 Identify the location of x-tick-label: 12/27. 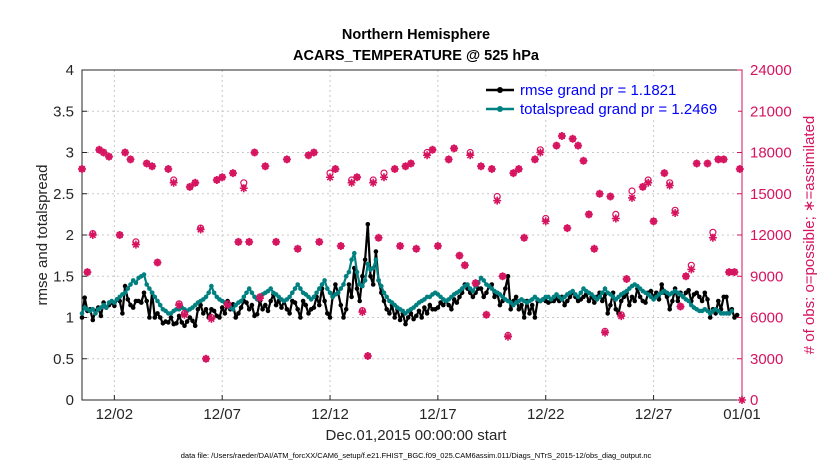
(654, 414).